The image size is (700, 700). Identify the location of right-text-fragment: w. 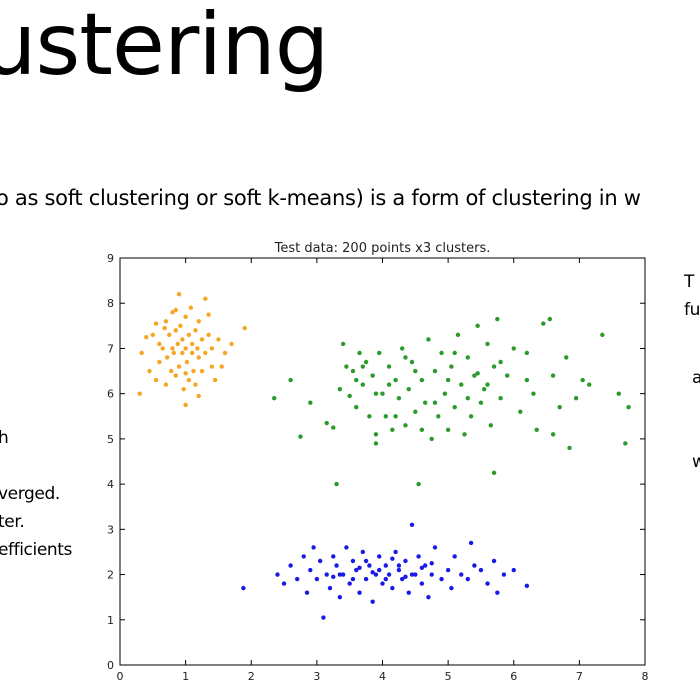
(696, 462).